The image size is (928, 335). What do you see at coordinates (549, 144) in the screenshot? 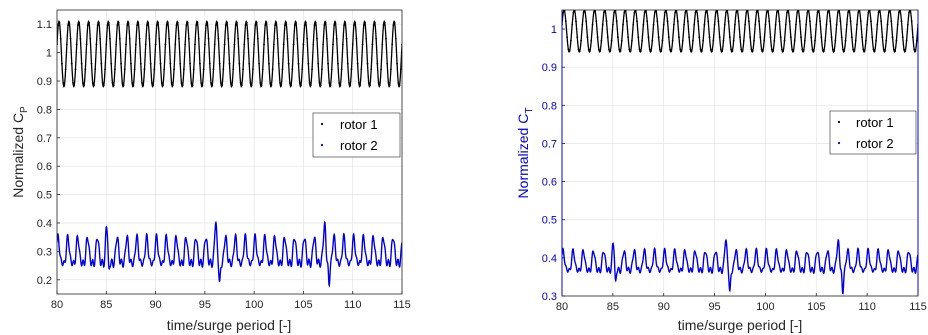
I see `y-tick-label-ct-4: 0.7` at bounding box center [549, 144].